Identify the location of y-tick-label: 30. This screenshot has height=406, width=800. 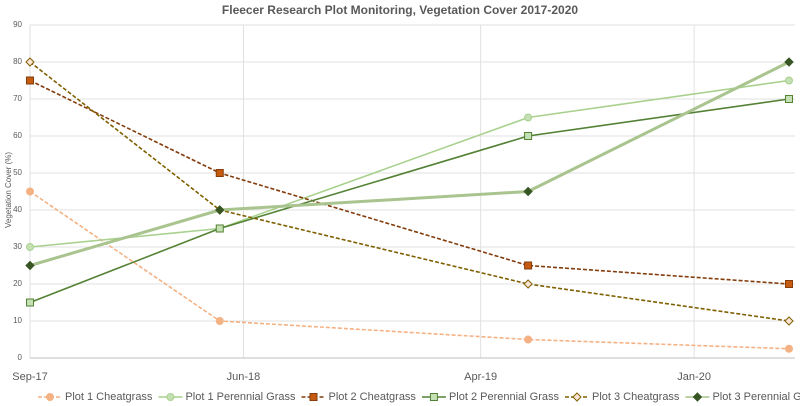
(17, 246).